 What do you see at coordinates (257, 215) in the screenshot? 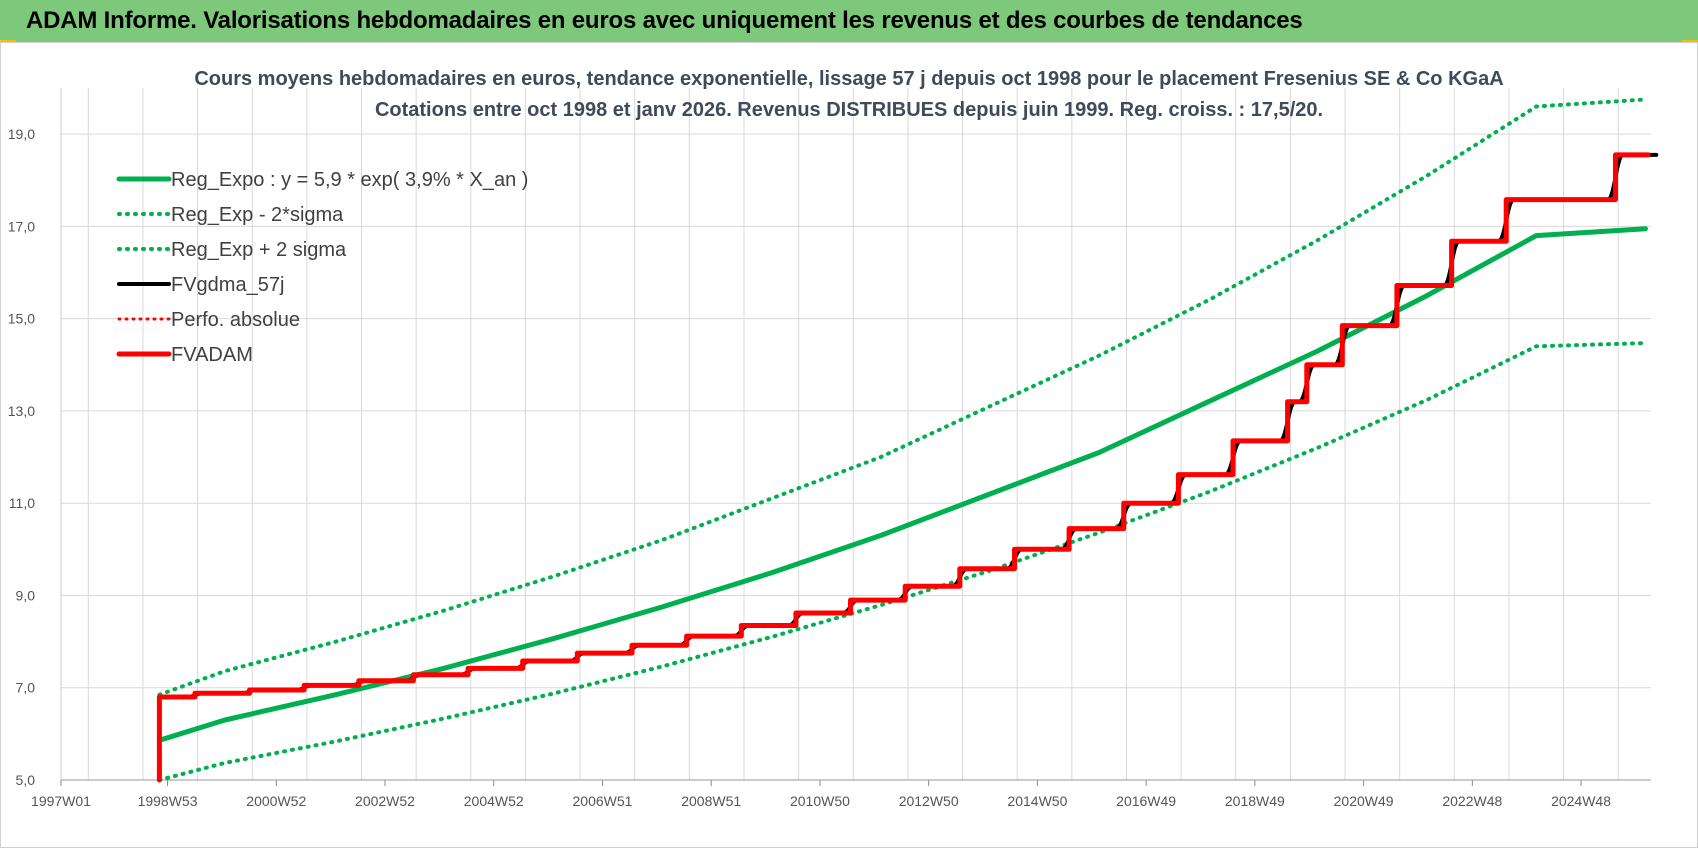
I see `legend-label: Reg_Exp - 2*sigma` at bounding box center [257, 215].